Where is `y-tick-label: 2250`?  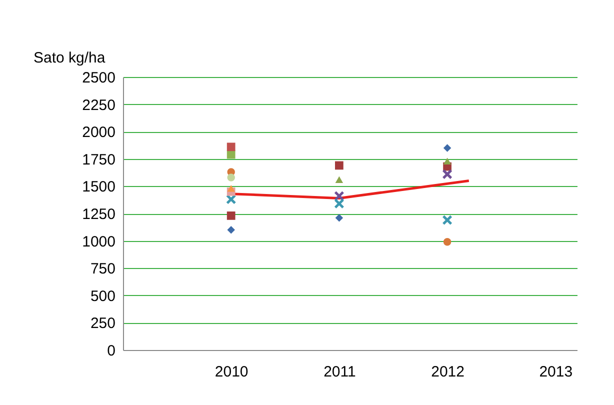 y-tick-label: 2250 is located at coordinates (99, 105).